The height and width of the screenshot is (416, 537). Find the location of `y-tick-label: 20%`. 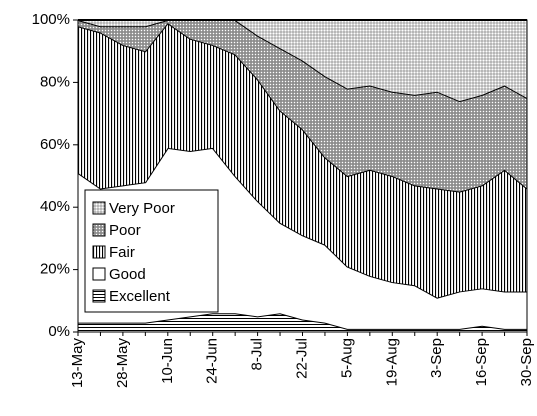

y-tick-label: 20% is located at coordinates (55, 269).